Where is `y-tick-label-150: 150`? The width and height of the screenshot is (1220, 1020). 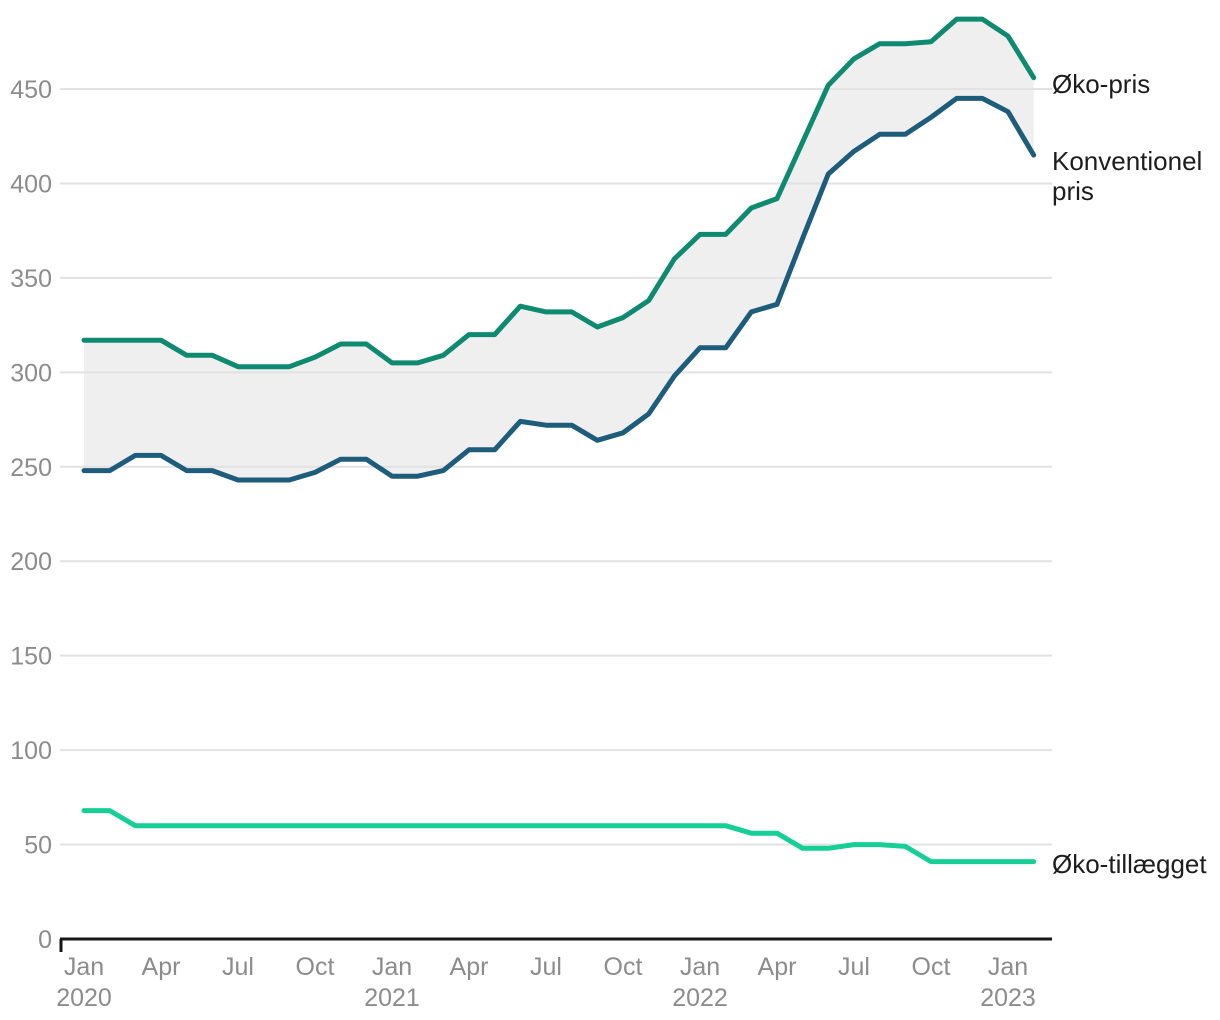 y-tick-label-150: 150 is located at coordinates (31, 657).